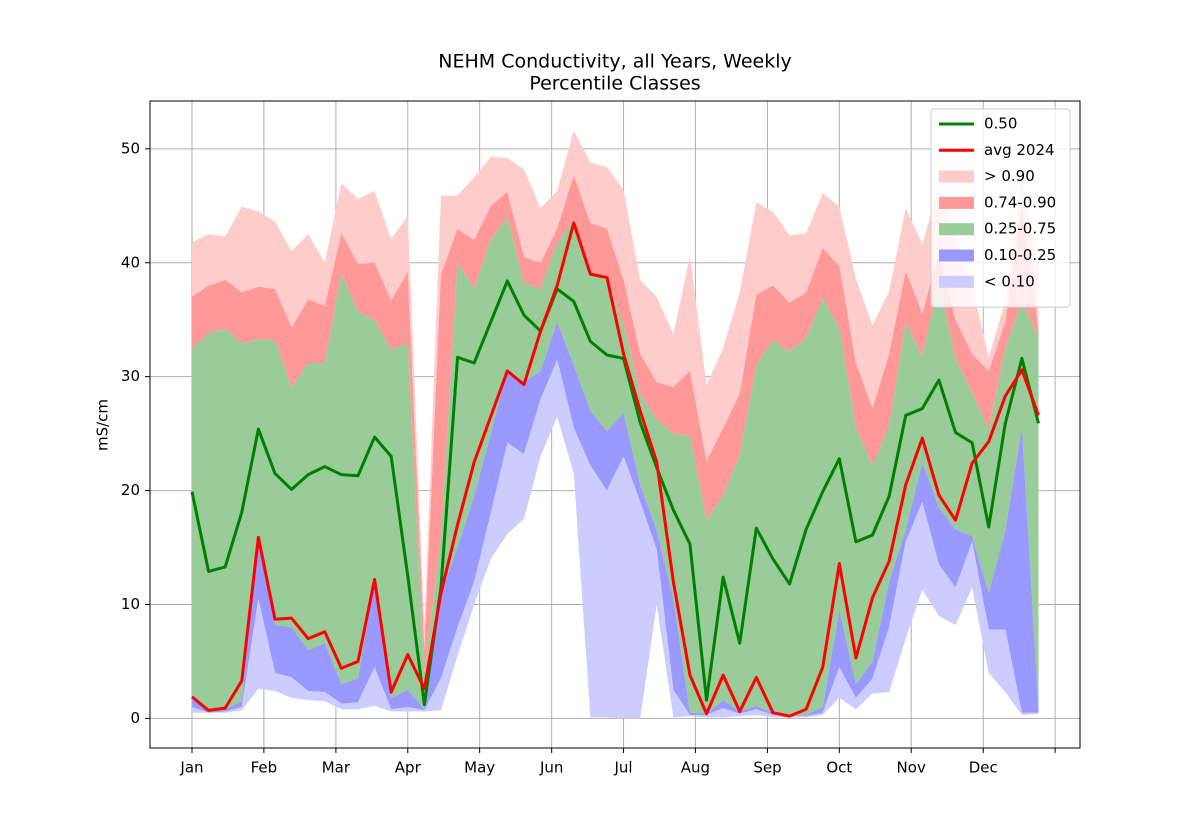 Image resolution: width=1200 pixels, height=840 pixels. I want to click on chart-subtitle: Percentile Classes, so click(614, 84).